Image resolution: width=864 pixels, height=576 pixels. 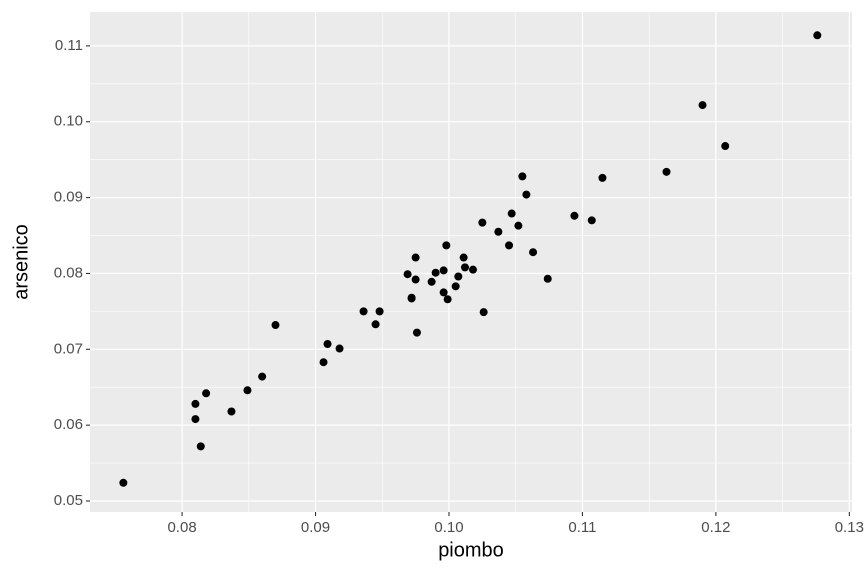 What do you see at coordinates (21, 262) in the screenshot?
I see `y-axis-title: arsenico` at bounding box center [21, 262].